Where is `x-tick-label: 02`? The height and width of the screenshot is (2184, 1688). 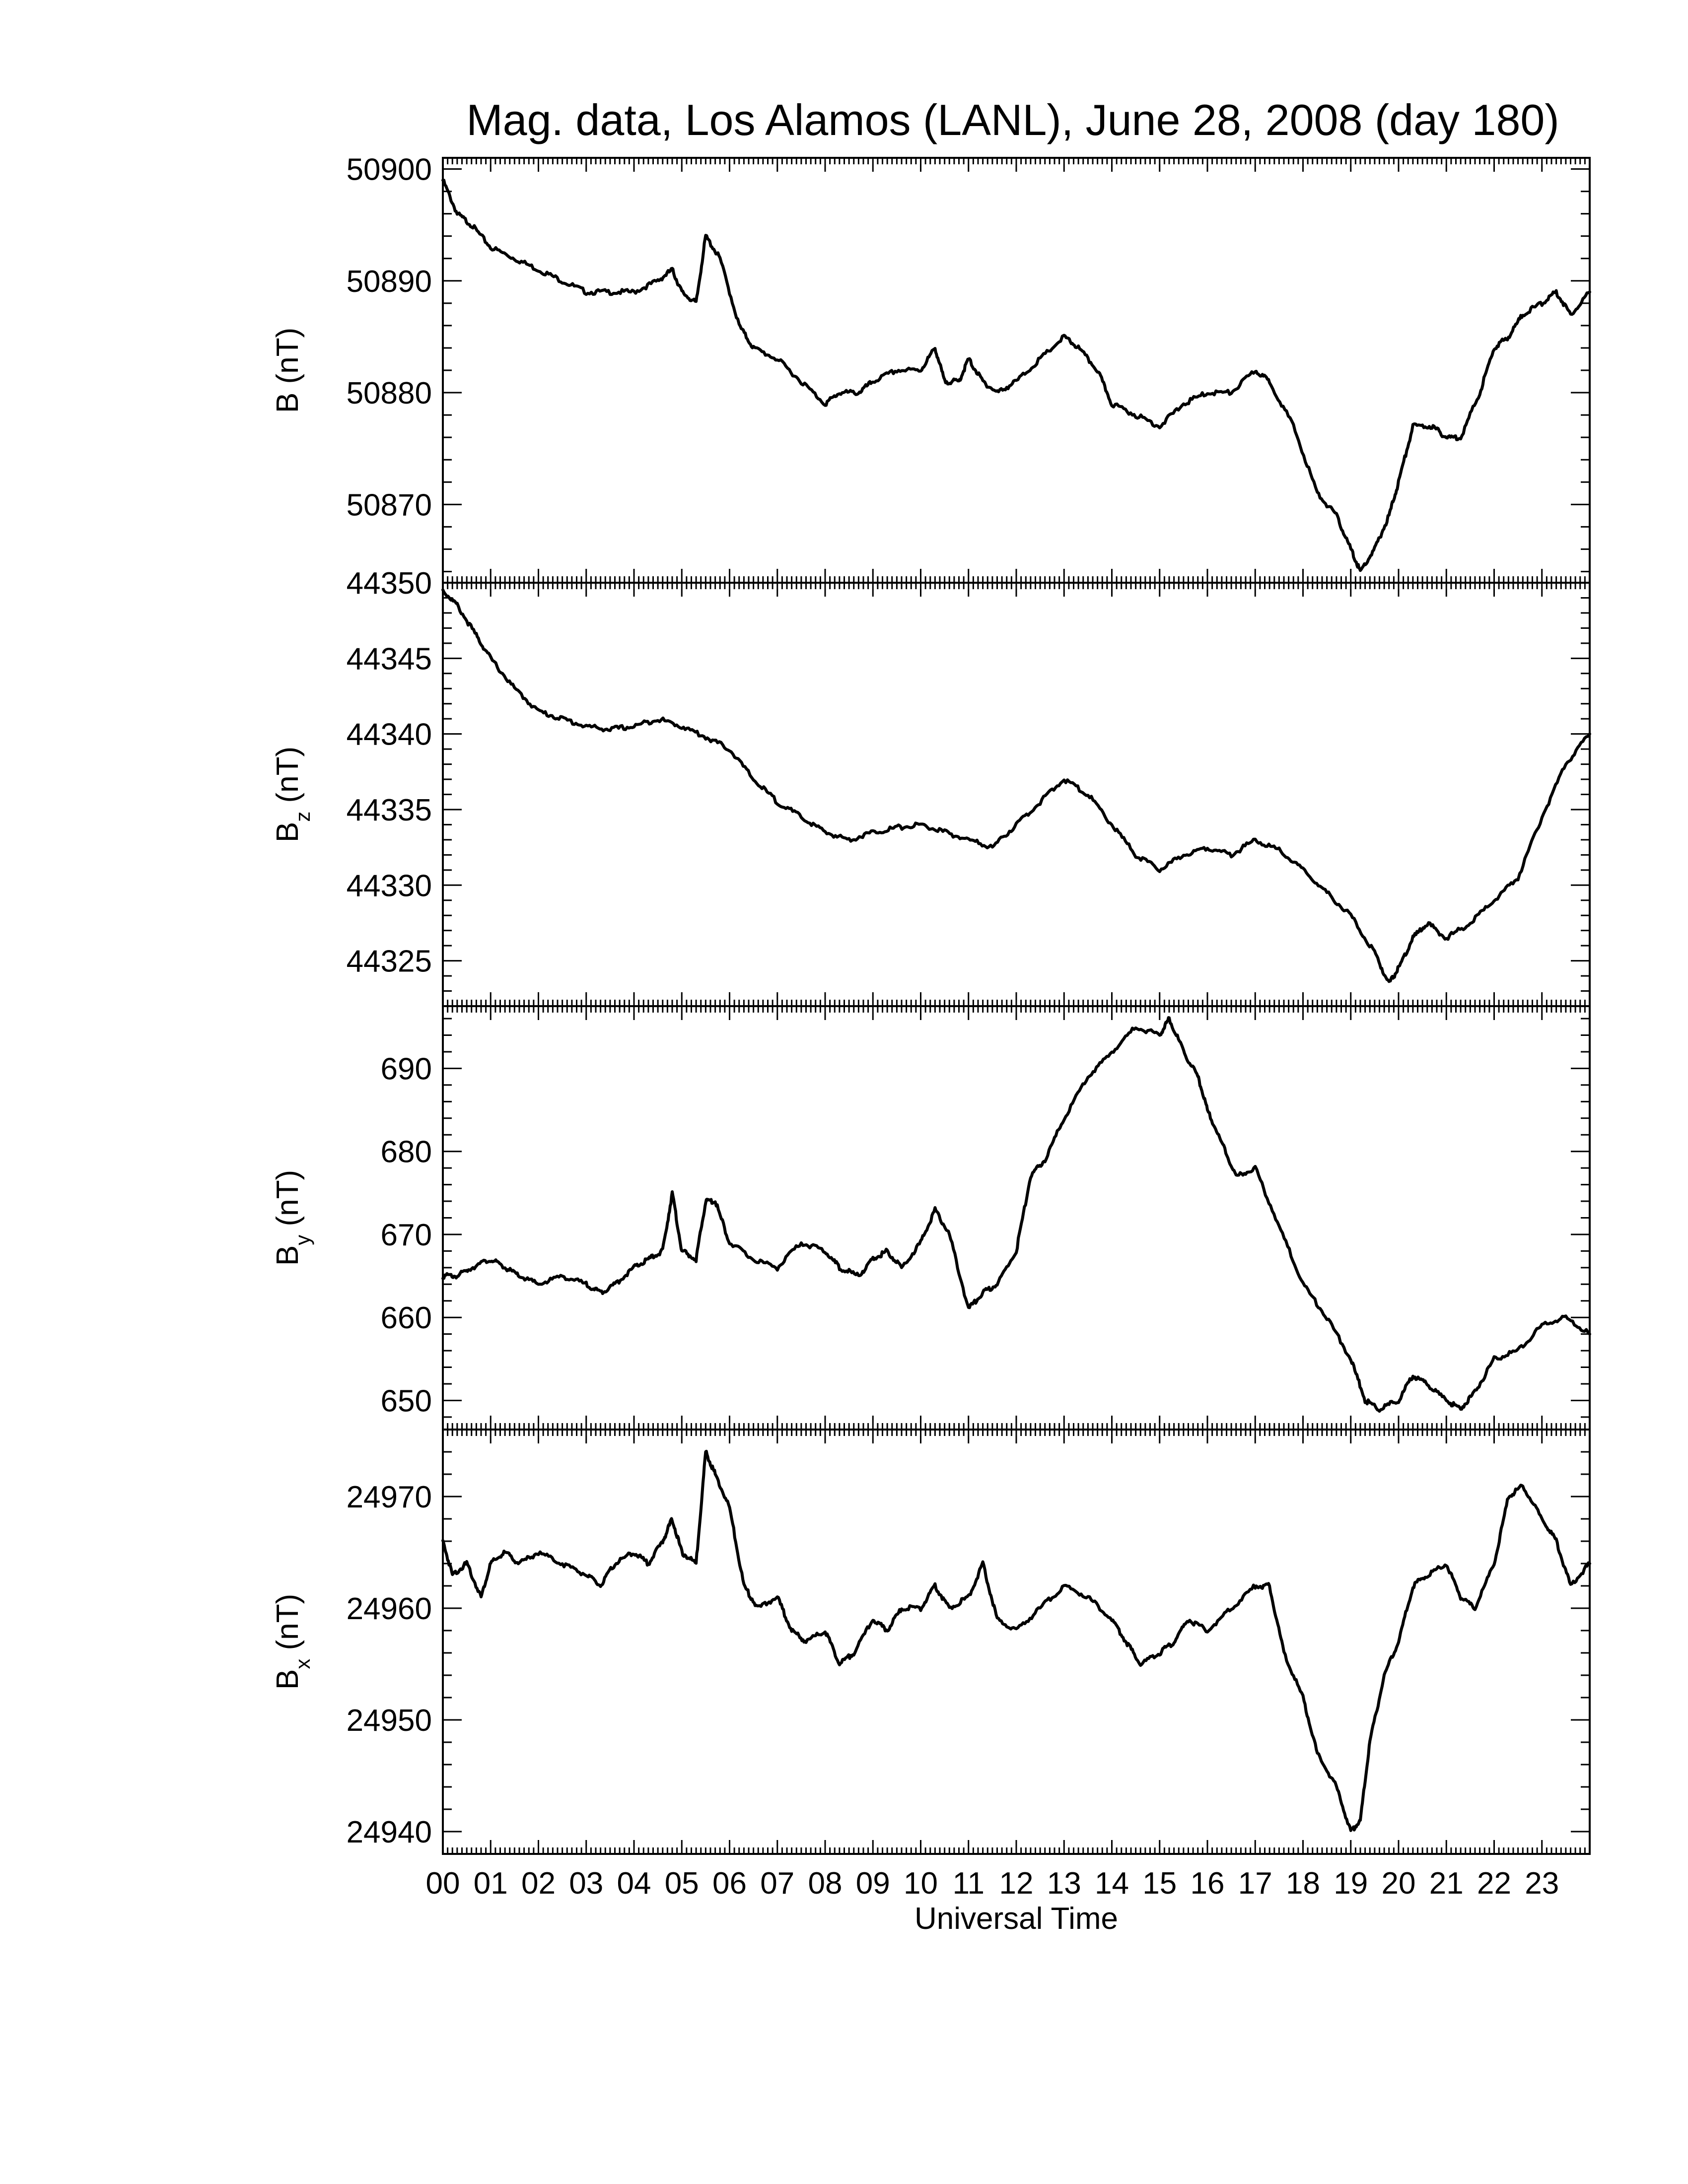
x-tick-label: 02 is located at coordinates (538, 1883).